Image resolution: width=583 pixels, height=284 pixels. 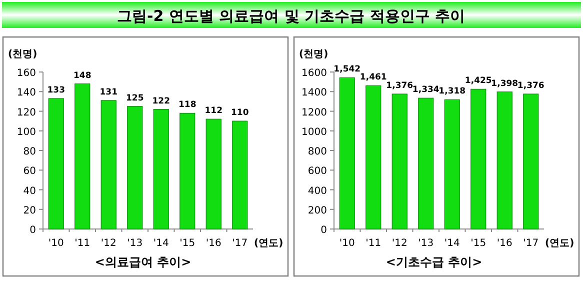 What do you see at coordinates (314, 73) in the screenshot?
I see `y-tick-label: 1600` at bounding box center [314, 73].